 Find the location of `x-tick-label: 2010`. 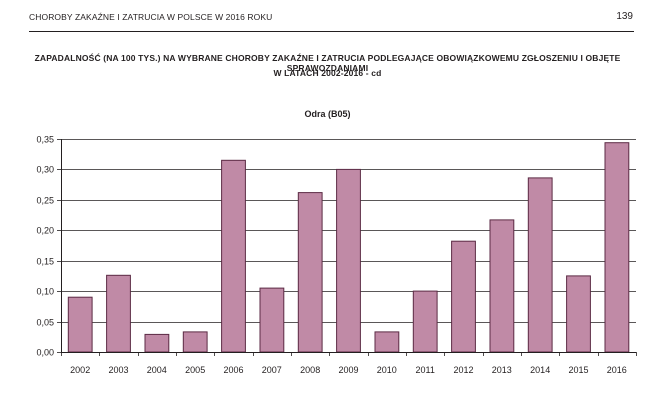

x-tick-label: 2010 is located at coordinates (387, 370).